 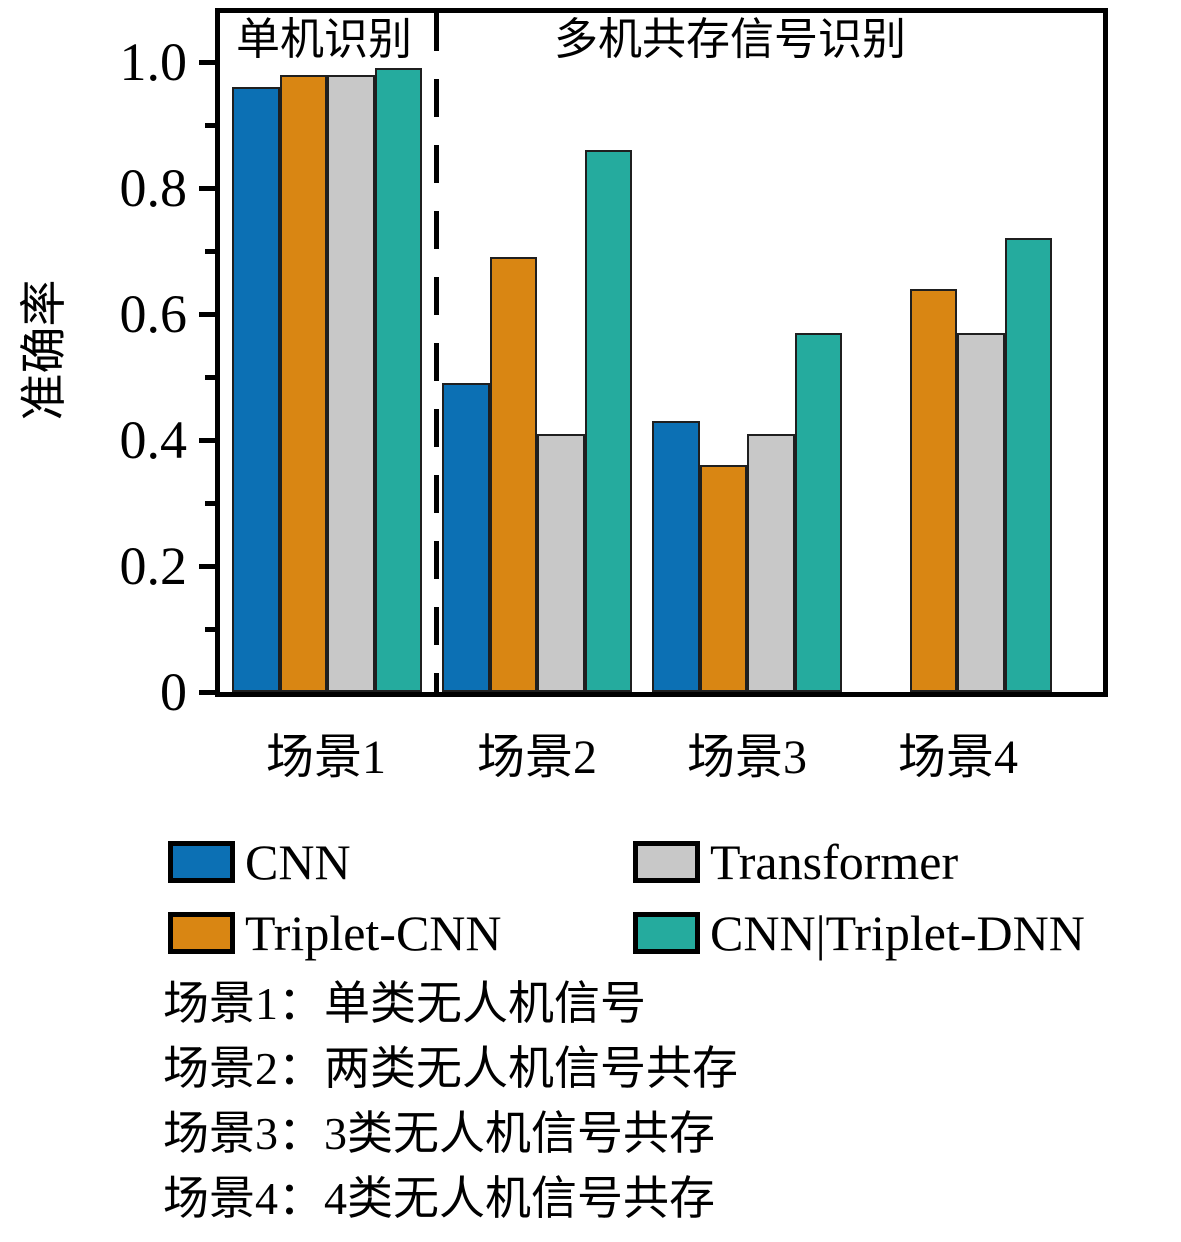 What do you see at coordinates (398, 380) in the screenshot?
I see `bar-CNN|Triplet-DNN-场景1` at bounding box center [398, 380].